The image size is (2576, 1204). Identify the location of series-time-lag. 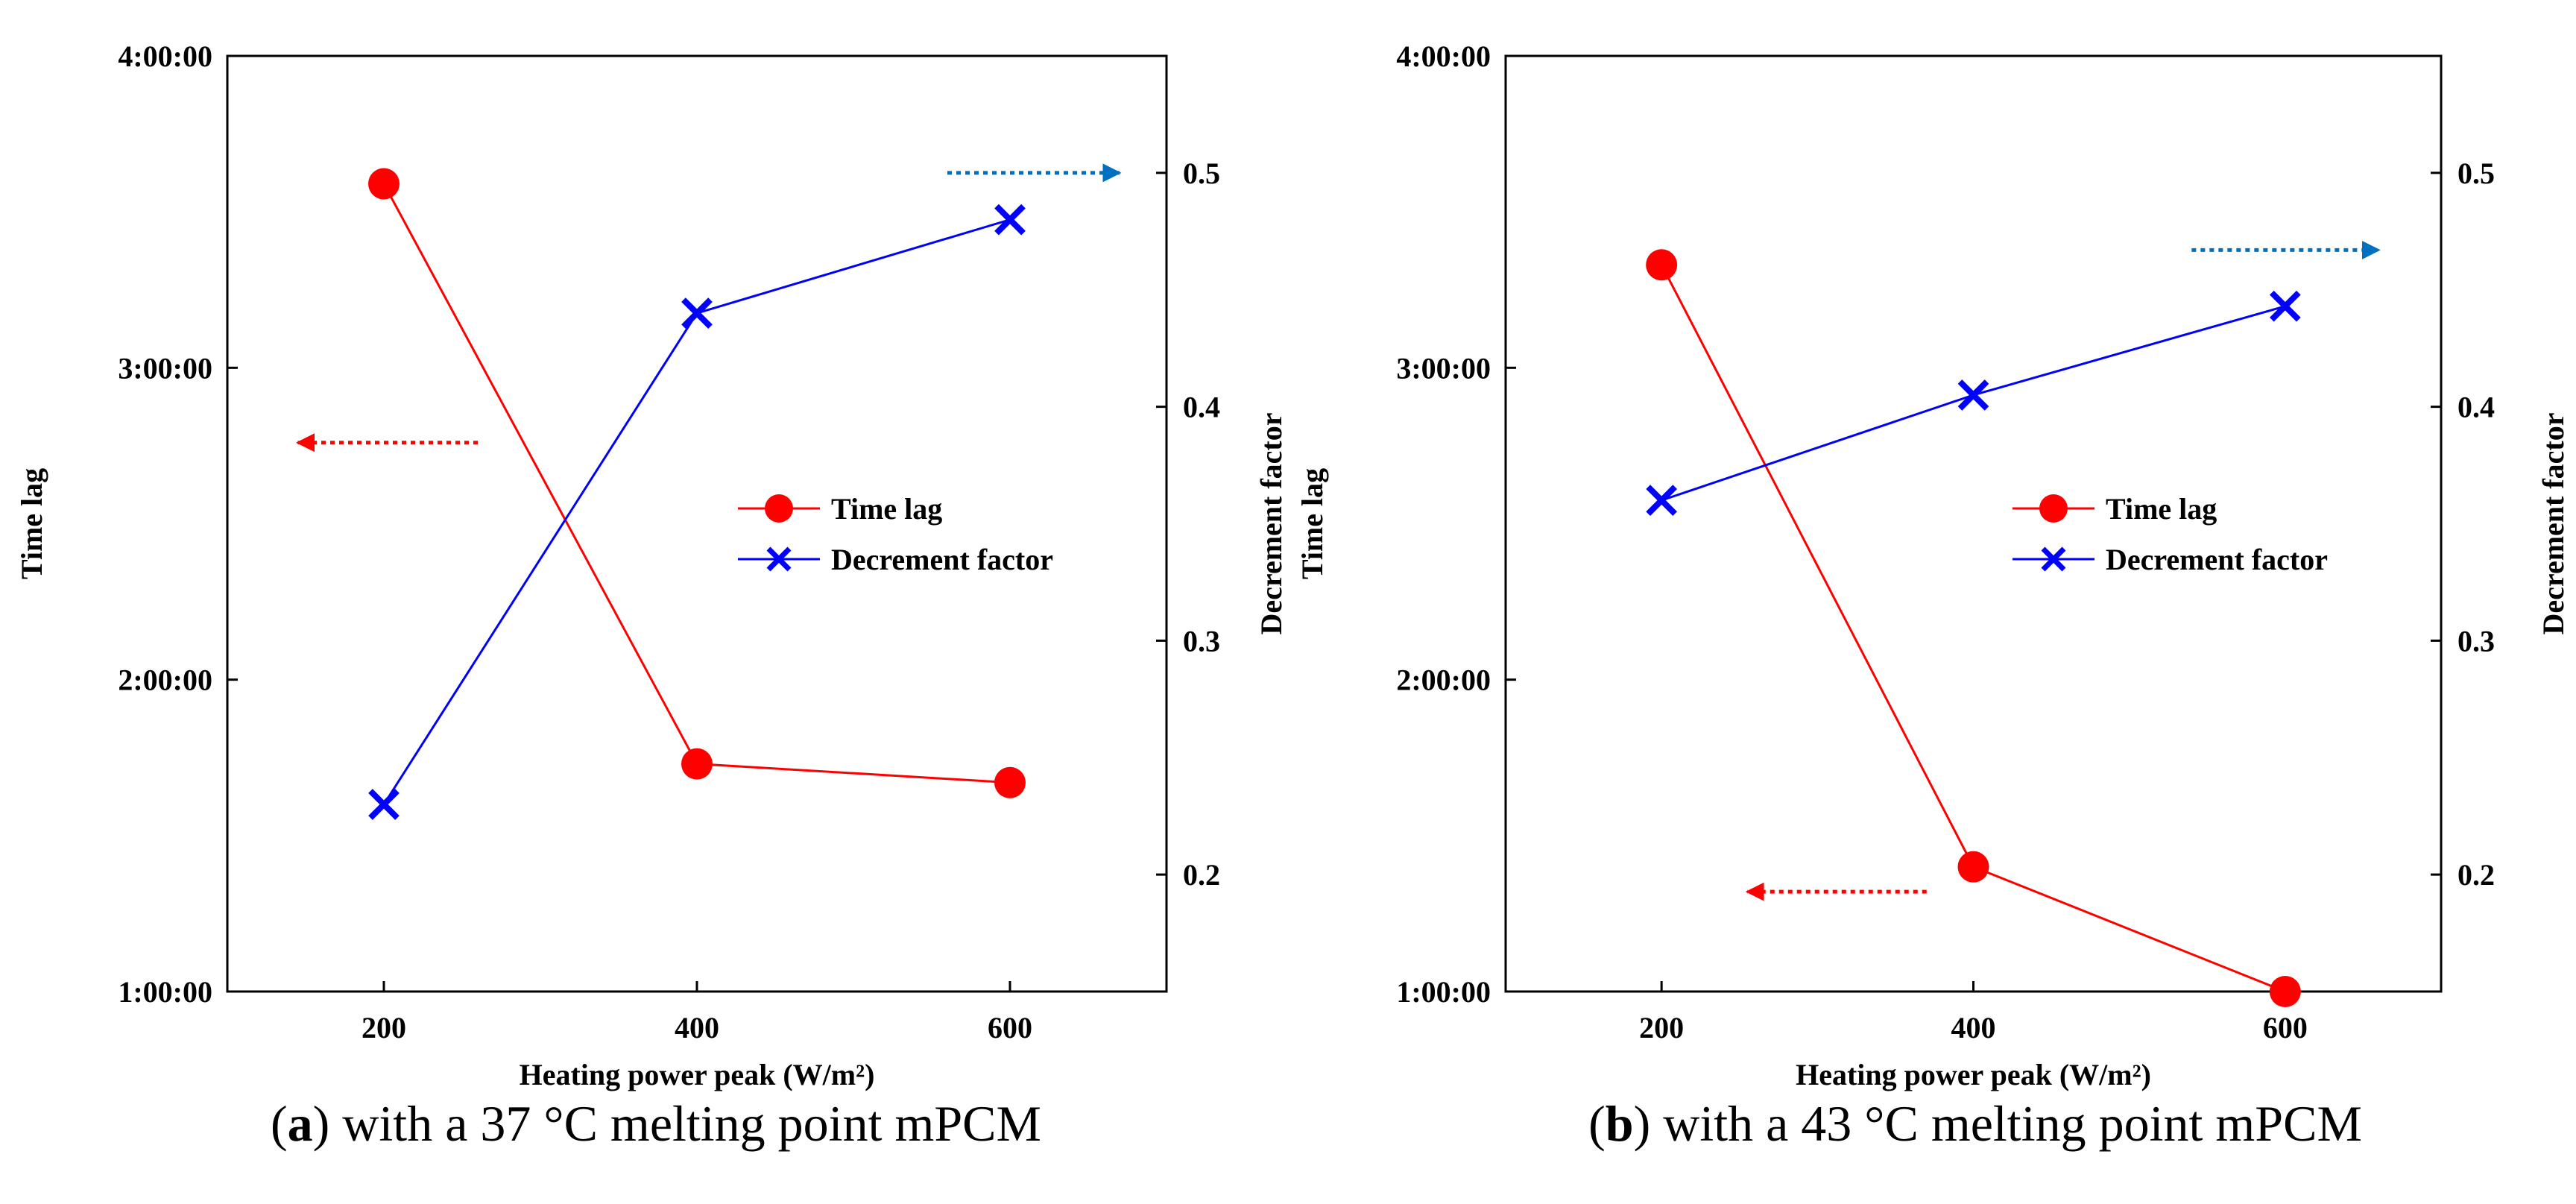
(697, 483).